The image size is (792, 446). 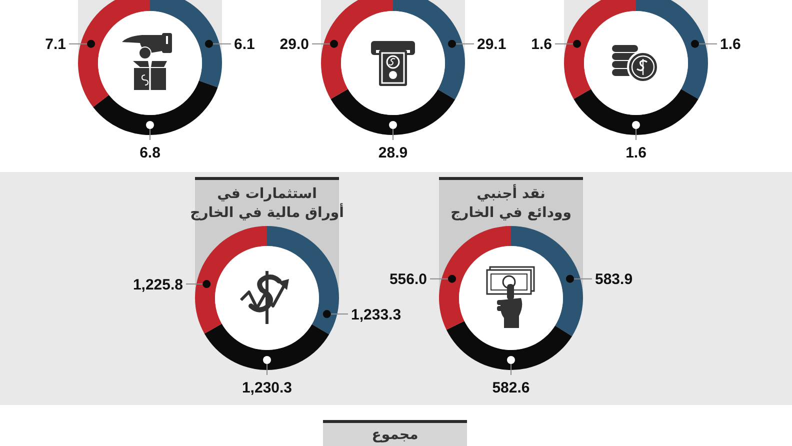 What do you see at coordinates (55, 45) in the screenshot?
I see `data-label: 7.1` at bounding box center [55, 45].